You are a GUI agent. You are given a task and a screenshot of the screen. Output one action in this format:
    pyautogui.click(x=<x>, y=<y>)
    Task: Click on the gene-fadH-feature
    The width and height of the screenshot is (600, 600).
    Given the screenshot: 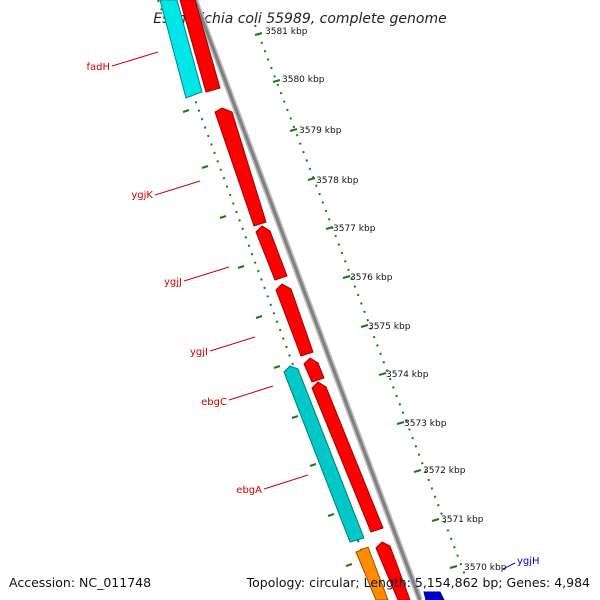 What is the action you would take?
    pyautogui.click(x=200, y=46)
    